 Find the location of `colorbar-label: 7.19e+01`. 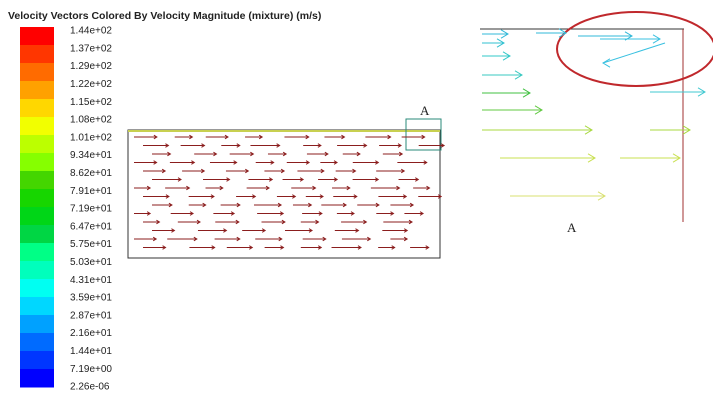

colorbar-label: 7.19e+01 is located at coordinates (91, 209).